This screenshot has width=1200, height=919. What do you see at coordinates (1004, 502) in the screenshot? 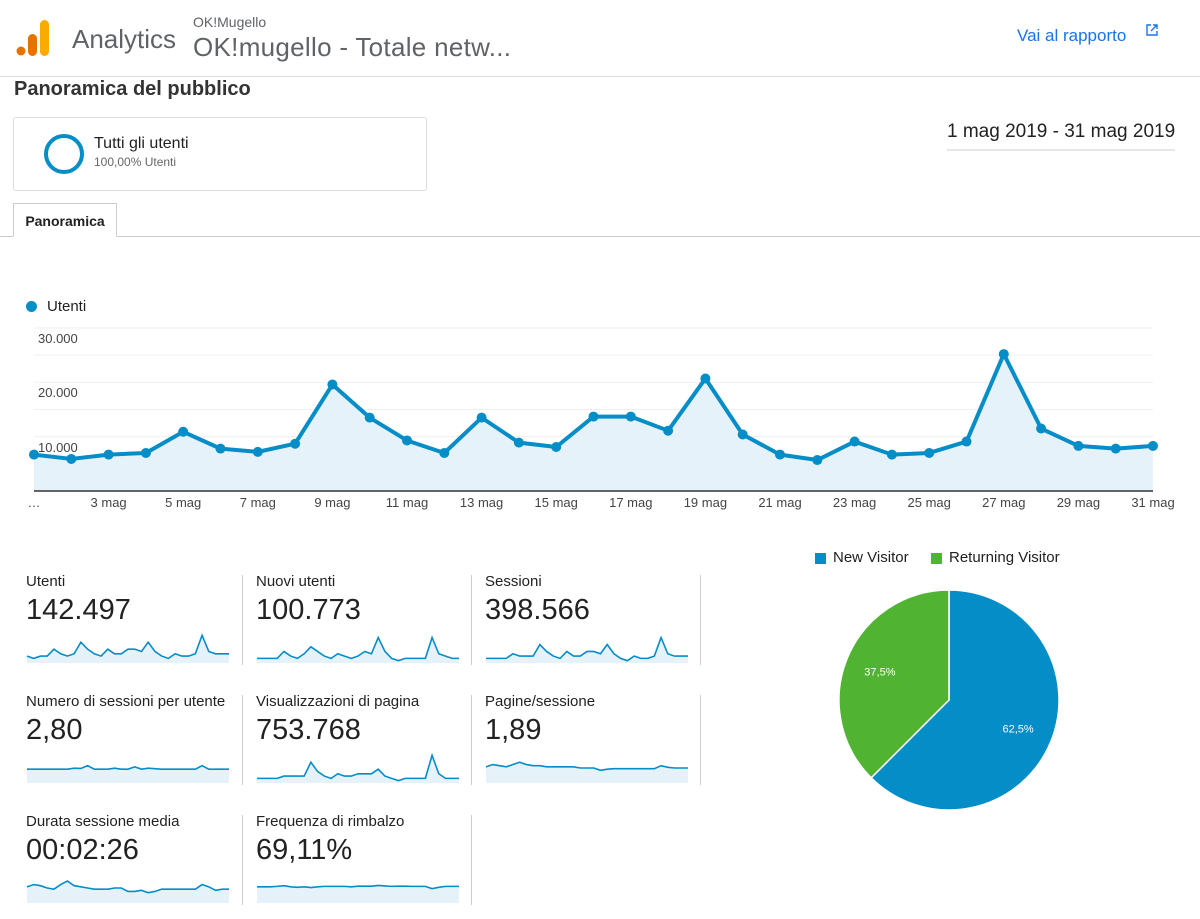
I see `x-tick-label: 27 mag` at bounding box center [1004, 502].